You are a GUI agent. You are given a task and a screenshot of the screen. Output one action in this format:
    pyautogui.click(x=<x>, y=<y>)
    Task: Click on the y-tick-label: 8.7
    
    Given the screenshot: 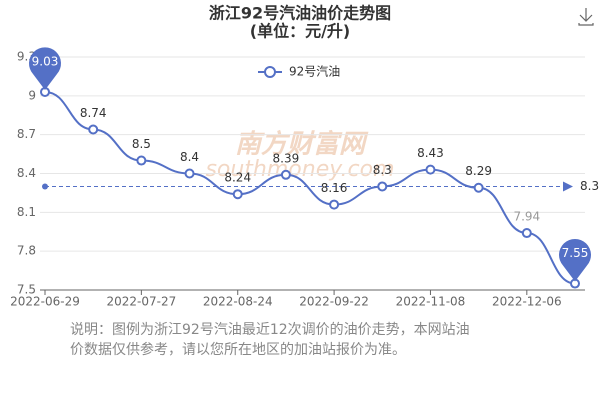 What is the action you would take?
    pyautogui.click(x=26, y=134)
    